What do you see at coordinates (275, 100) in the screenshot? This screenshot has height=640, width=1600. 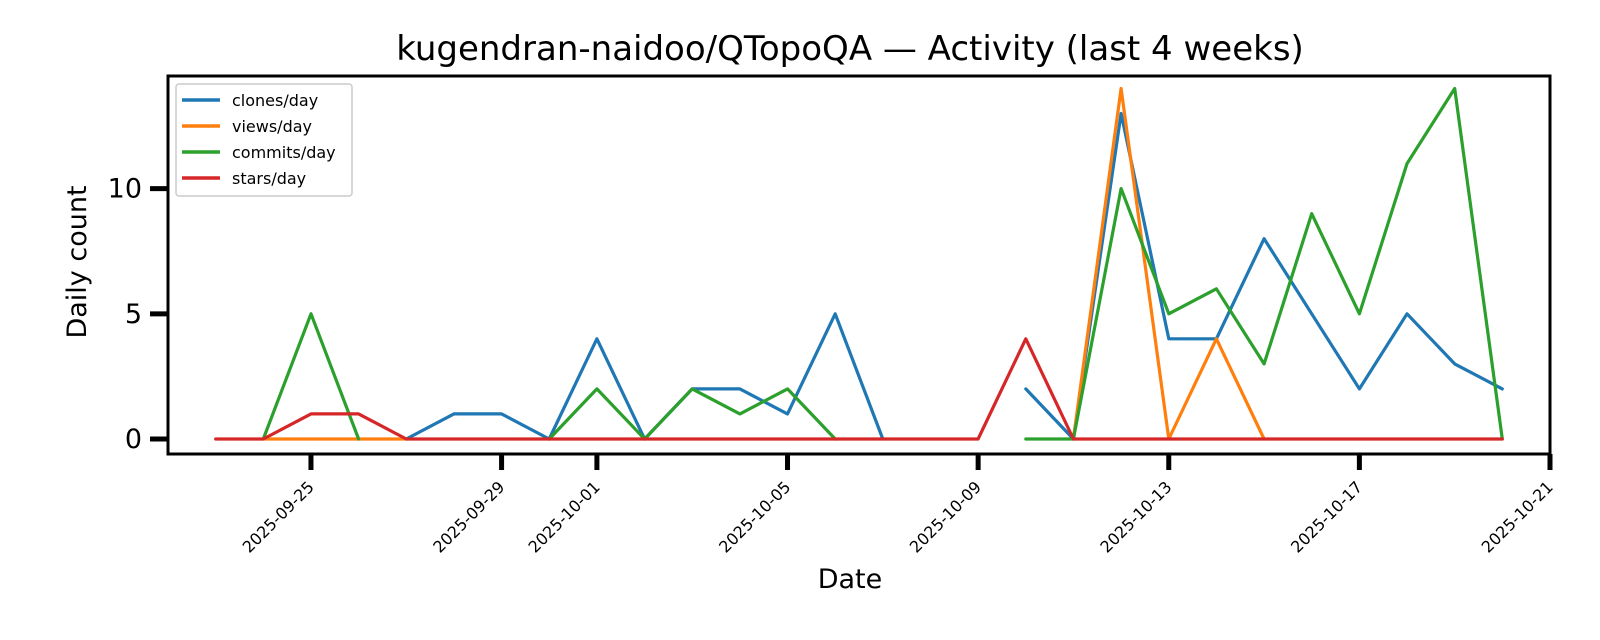 I see `legend-label: clones/day` at bounding box center [275, 100].